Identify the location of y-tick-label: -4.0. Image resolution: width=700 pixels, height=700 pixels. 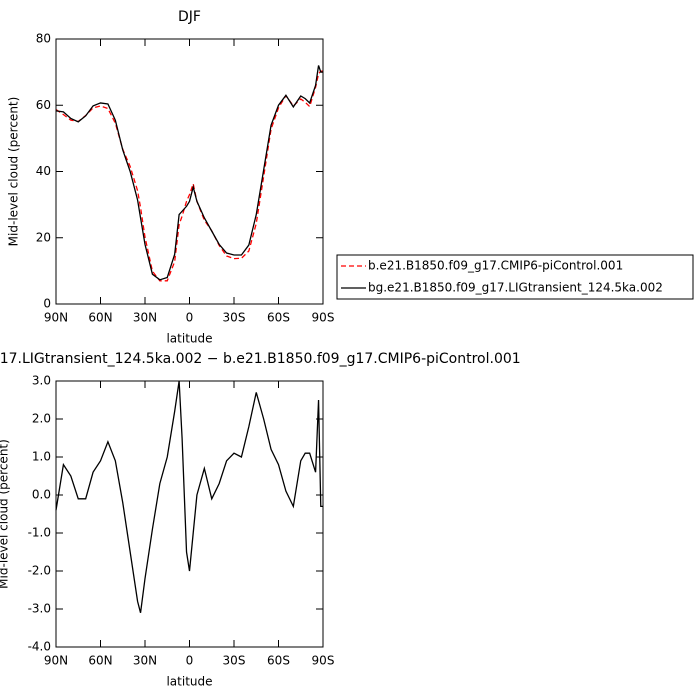
(39, 647).